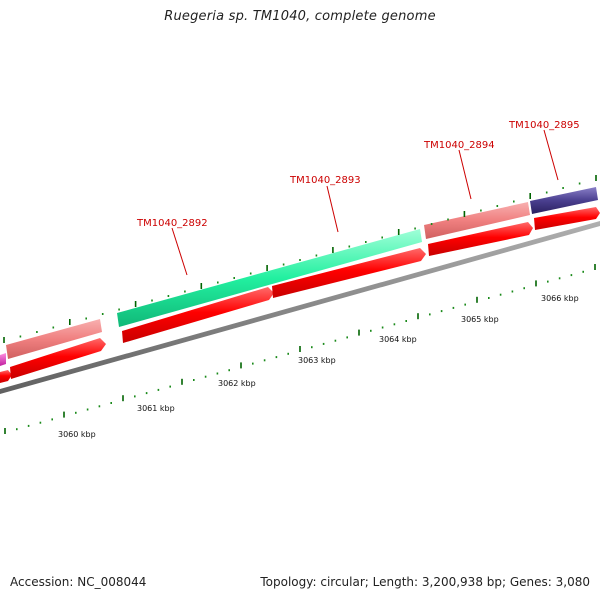 This screenshot has width=600, height=600. Describe the element at coordinates (300, 16) in the screenshot. I see `map-title: Ruegeria sp. TM1040, complete genome` at that location.